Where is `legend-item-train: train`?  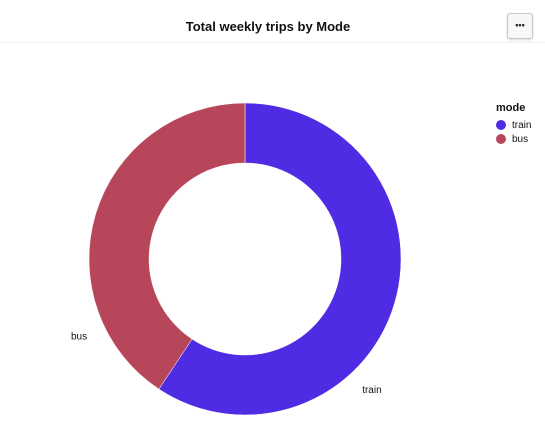
legend-item-train: train is located at coordinates (513, 125).